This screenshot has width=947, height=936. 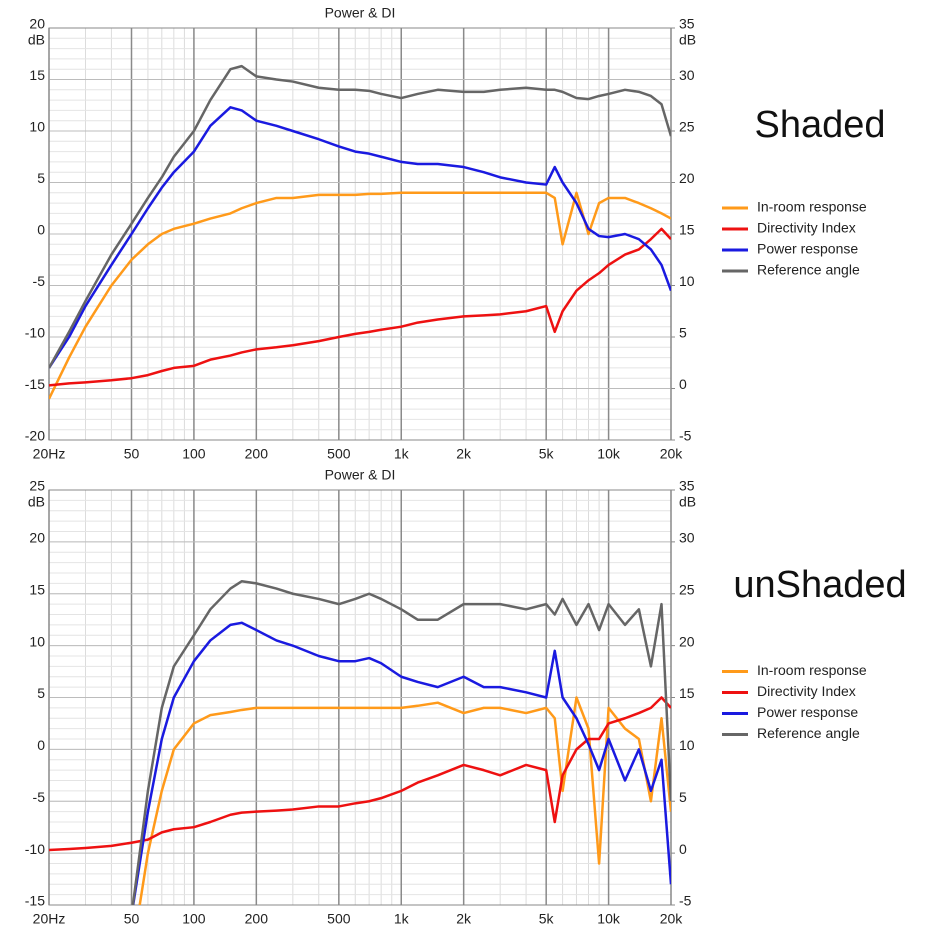 I want to click on annotation: Shaded, so click(x=819, y=125).